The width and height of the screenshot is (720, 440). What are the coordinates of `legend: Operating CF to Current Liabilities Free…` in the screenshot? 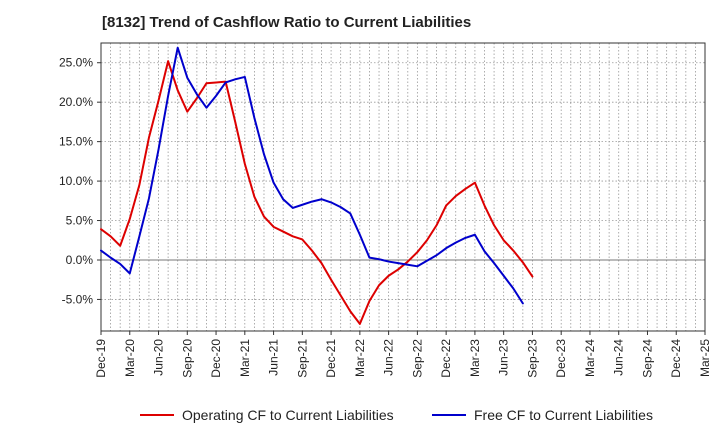 It's located at (360, 415).